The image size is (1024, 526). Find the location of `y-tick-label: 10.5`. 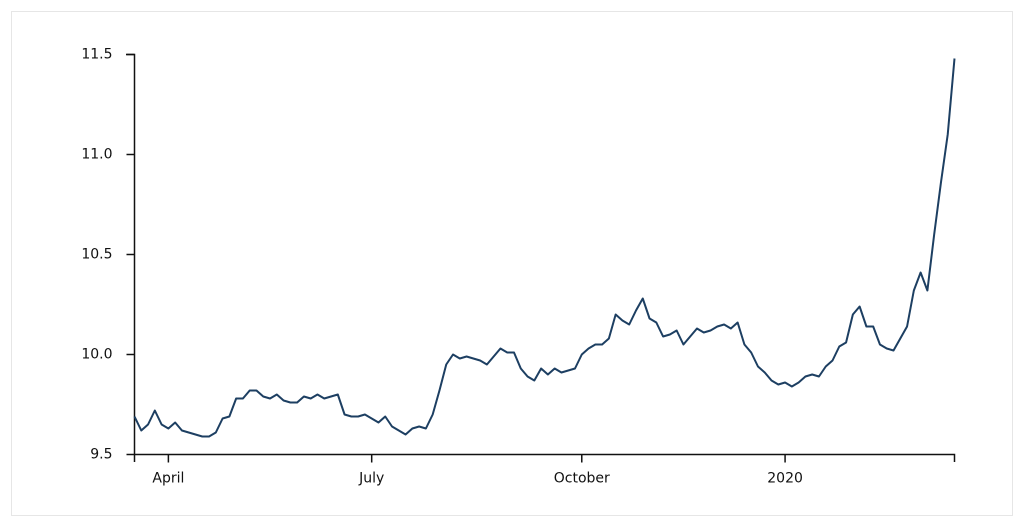

y-tick-label: 10.5 is located at coordinates (96, 255).